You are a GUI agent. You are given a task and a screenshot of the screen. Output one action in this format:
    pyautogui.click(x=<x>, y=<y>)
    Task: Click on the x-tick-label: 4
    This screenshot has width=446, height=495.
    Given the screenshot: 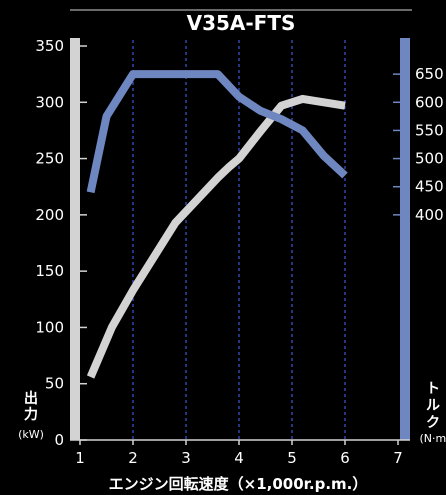 What is the action you would take?
    pyautogui.click(x=239, y=458)
    